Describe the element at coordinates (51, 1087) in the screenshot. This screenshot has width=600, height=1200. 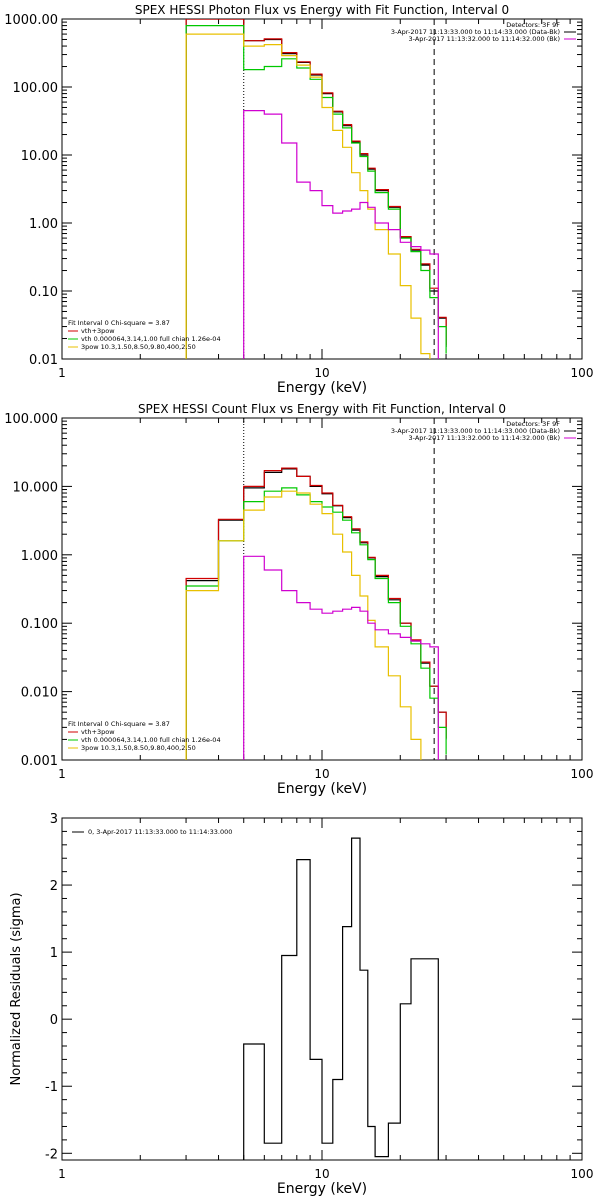
I see `y-tick-label: -1` at that location.